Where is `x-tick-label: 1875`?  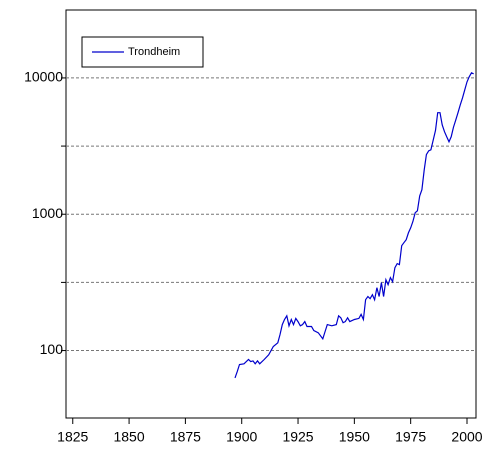
x-tick-label: 1875 is located at coordinates (185, 437).